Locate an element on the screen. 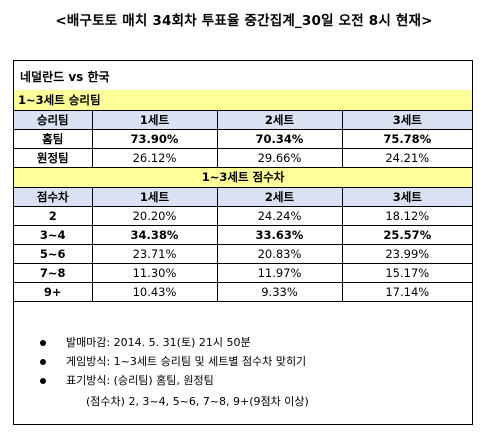 This screenshot has height=433, width=488. header-row: 점수차 1세트 2세트 3세트 is located at coordinates (243, 196).